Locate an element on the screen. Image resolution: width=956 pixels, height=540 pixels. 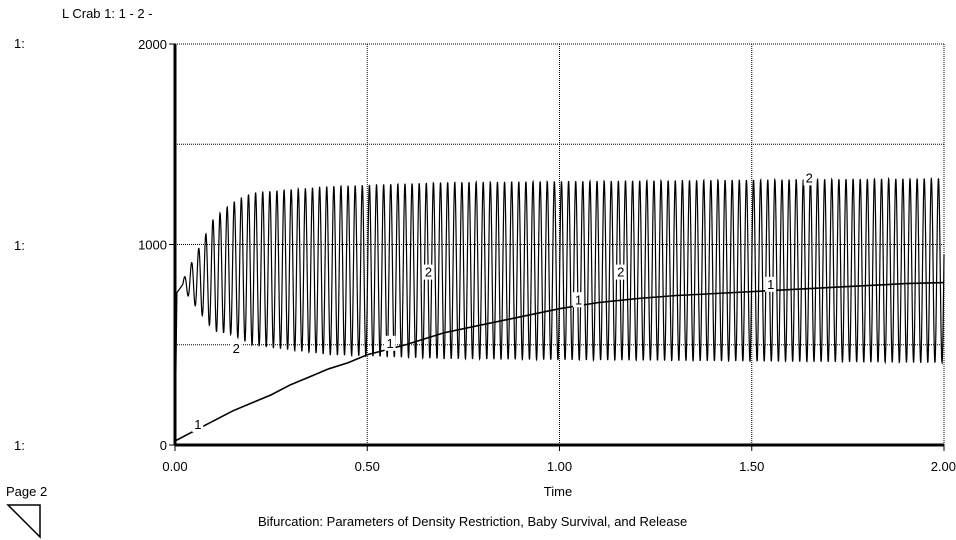
x-tick-label: 1.00 is located at coordinates (559, 466).